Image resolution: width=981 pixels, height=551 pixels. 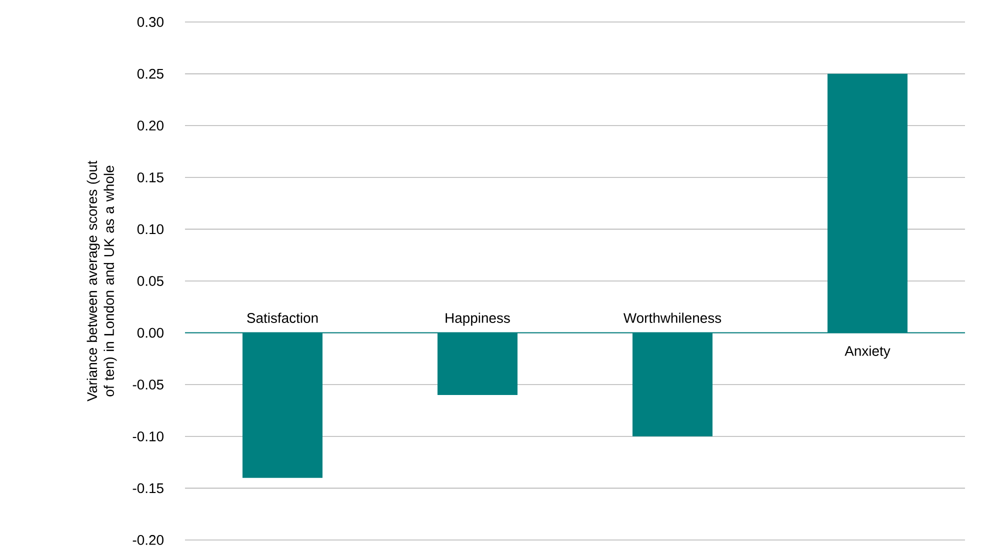 I want to click on y-tick-label: 0.20, so click(x=150, y=125).